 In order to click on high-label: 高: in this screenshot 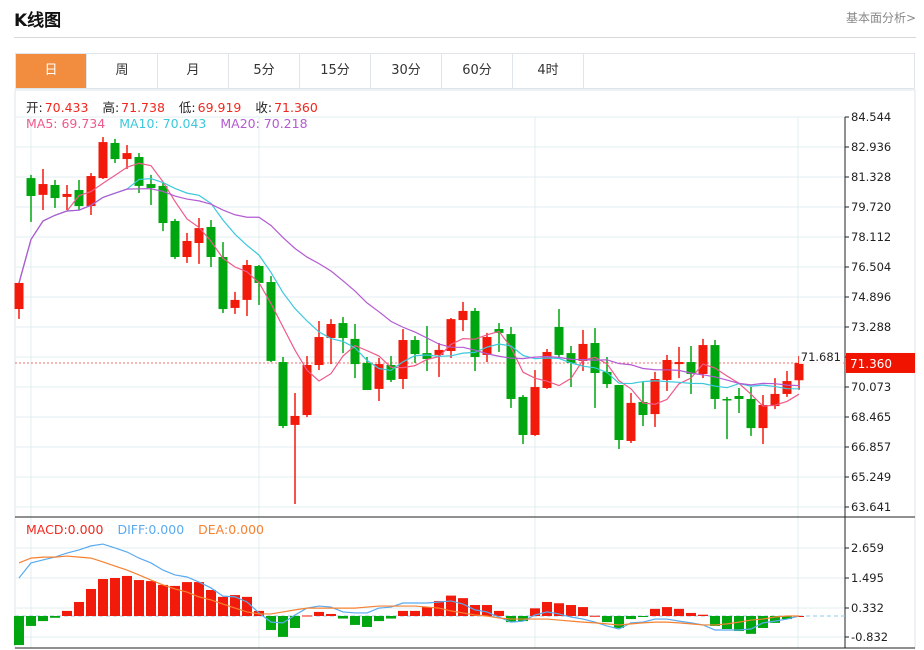, I will do `click(111, 107)`.